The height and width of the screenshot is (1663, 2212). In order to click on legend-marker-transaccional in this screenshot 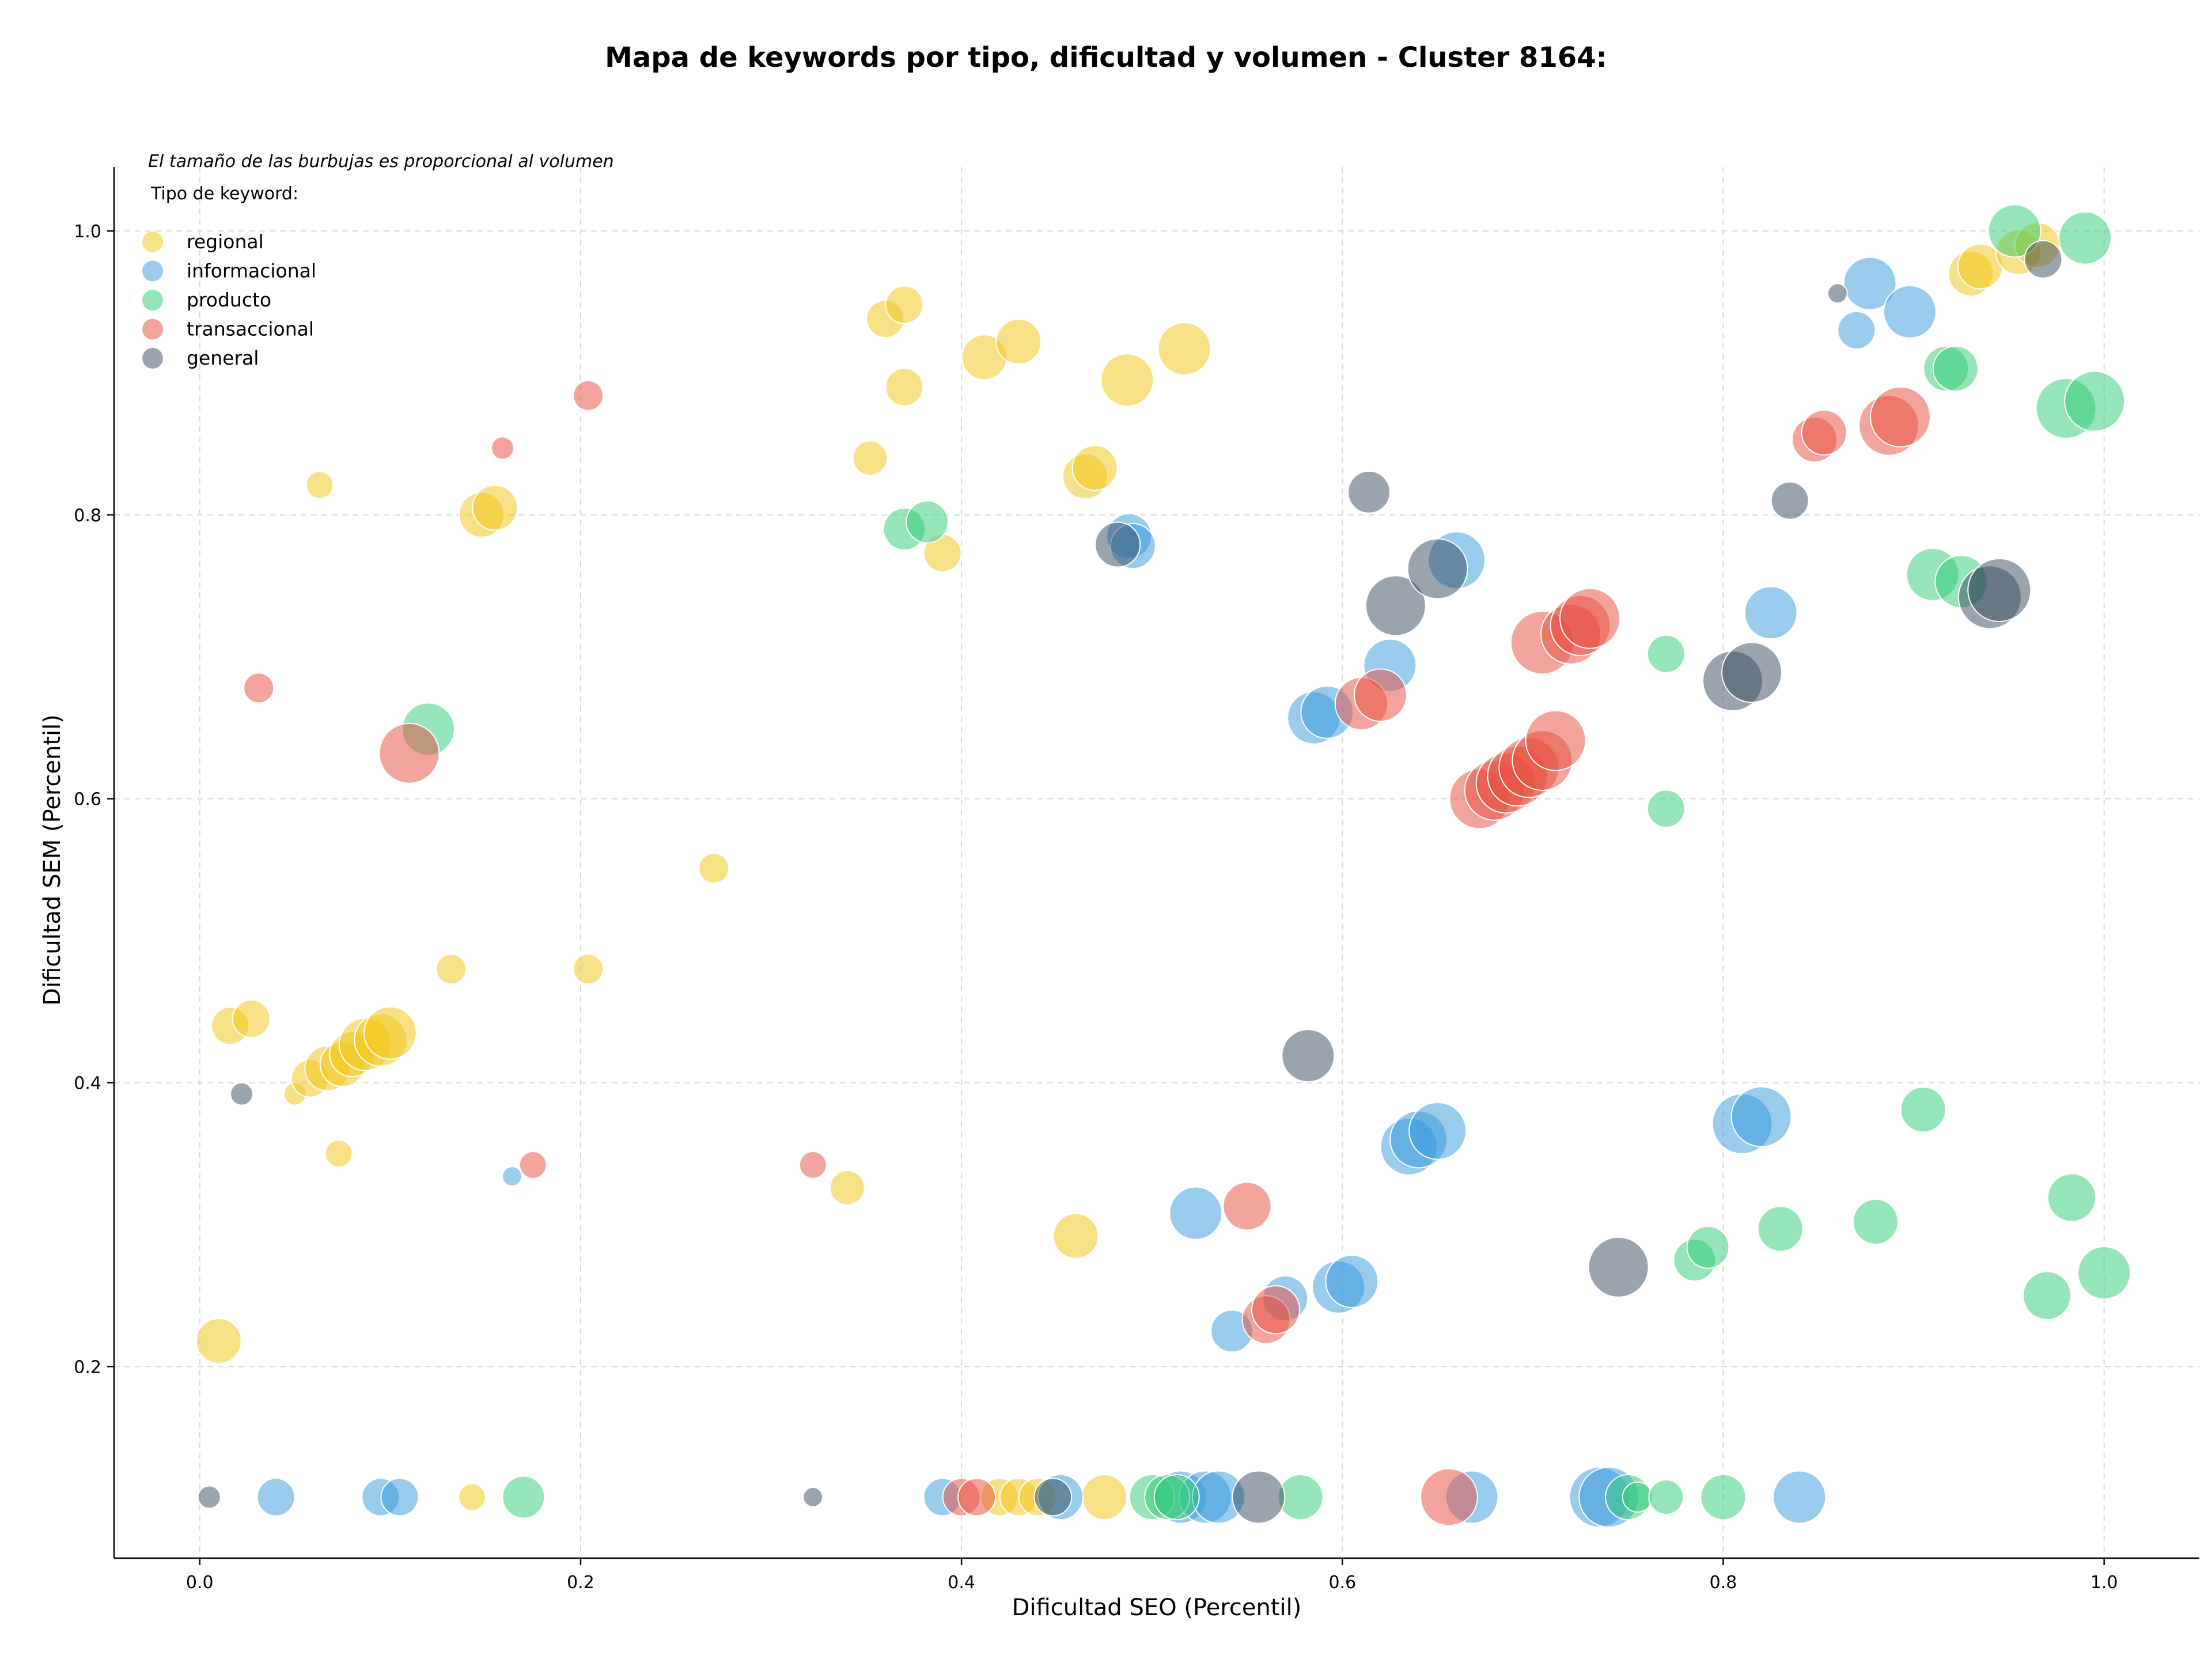, I will do `click(152, 329)`.